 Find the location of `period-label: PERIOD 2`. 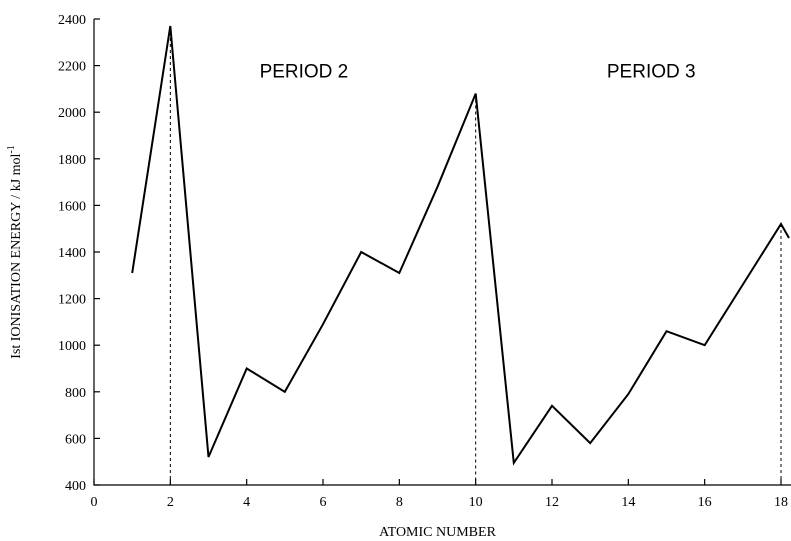

period-label: PERIOD 2 is located at coordinates (304, 71).